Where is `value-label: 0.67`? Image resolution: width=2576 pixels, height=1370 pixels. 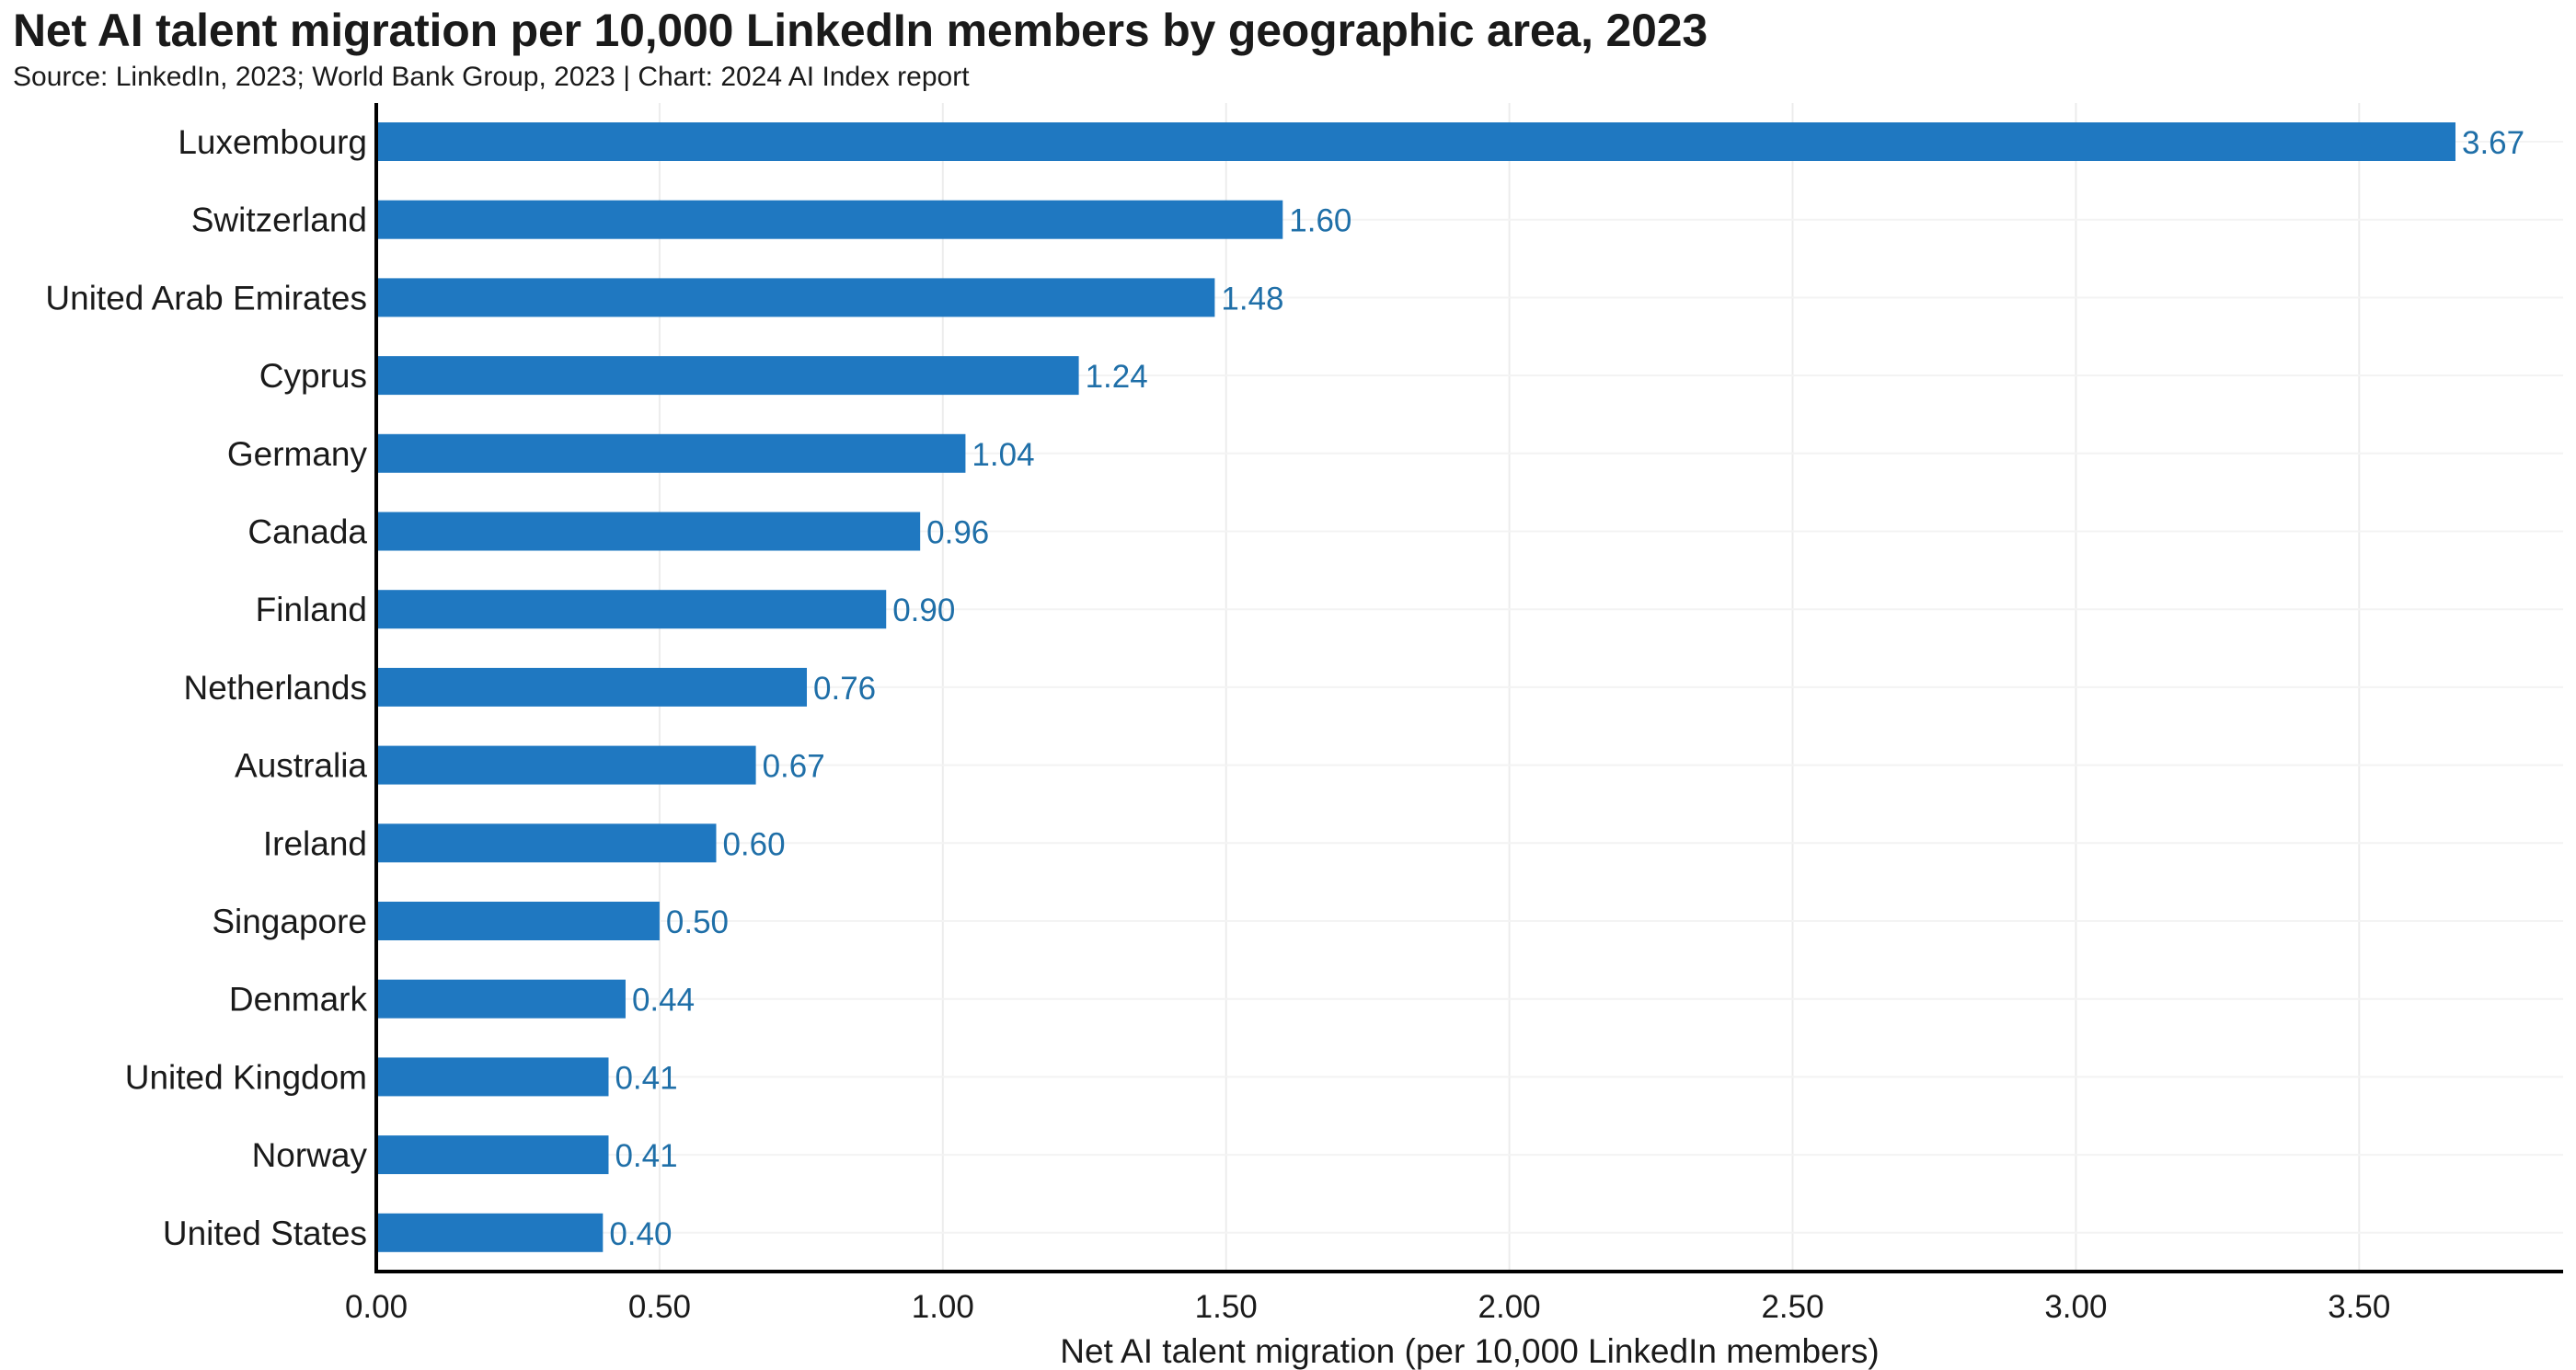 value-label: 0.67 is located at coordinates (794, 767).